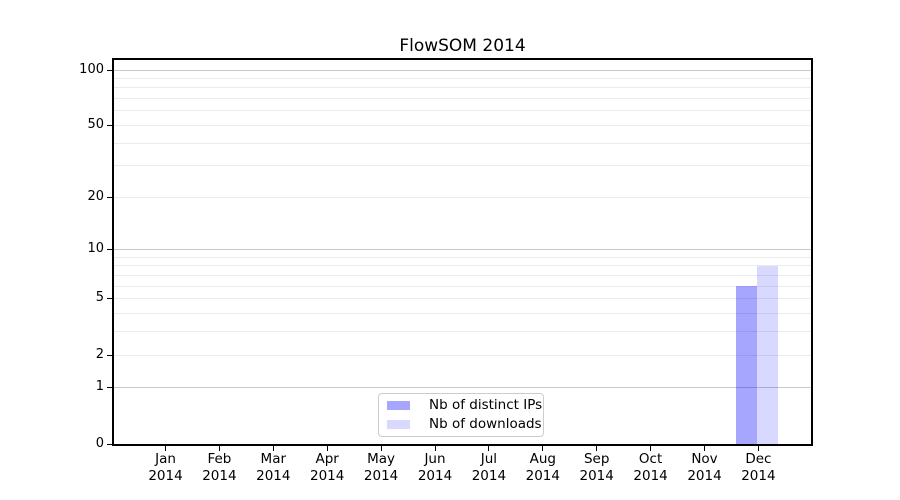 The image size is (900, 500). What do you see at coordinates (489, 459) in the screenshot?
I see `x-axis-tick-label-month: Jul` at bounding box center [489, 459].